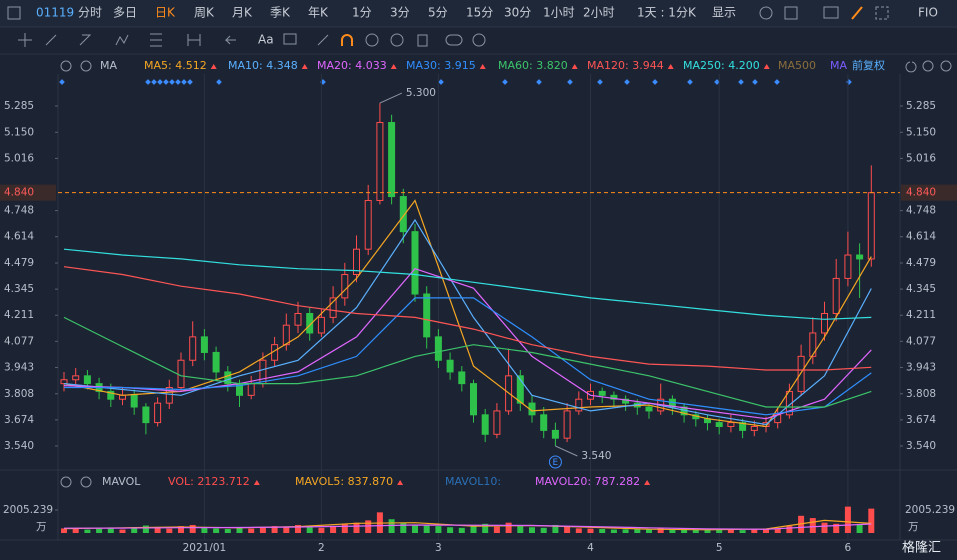 The height and width of the screenshot is (560, 957). I want to click on toolbar-item: 2小时, so click(599, 13).